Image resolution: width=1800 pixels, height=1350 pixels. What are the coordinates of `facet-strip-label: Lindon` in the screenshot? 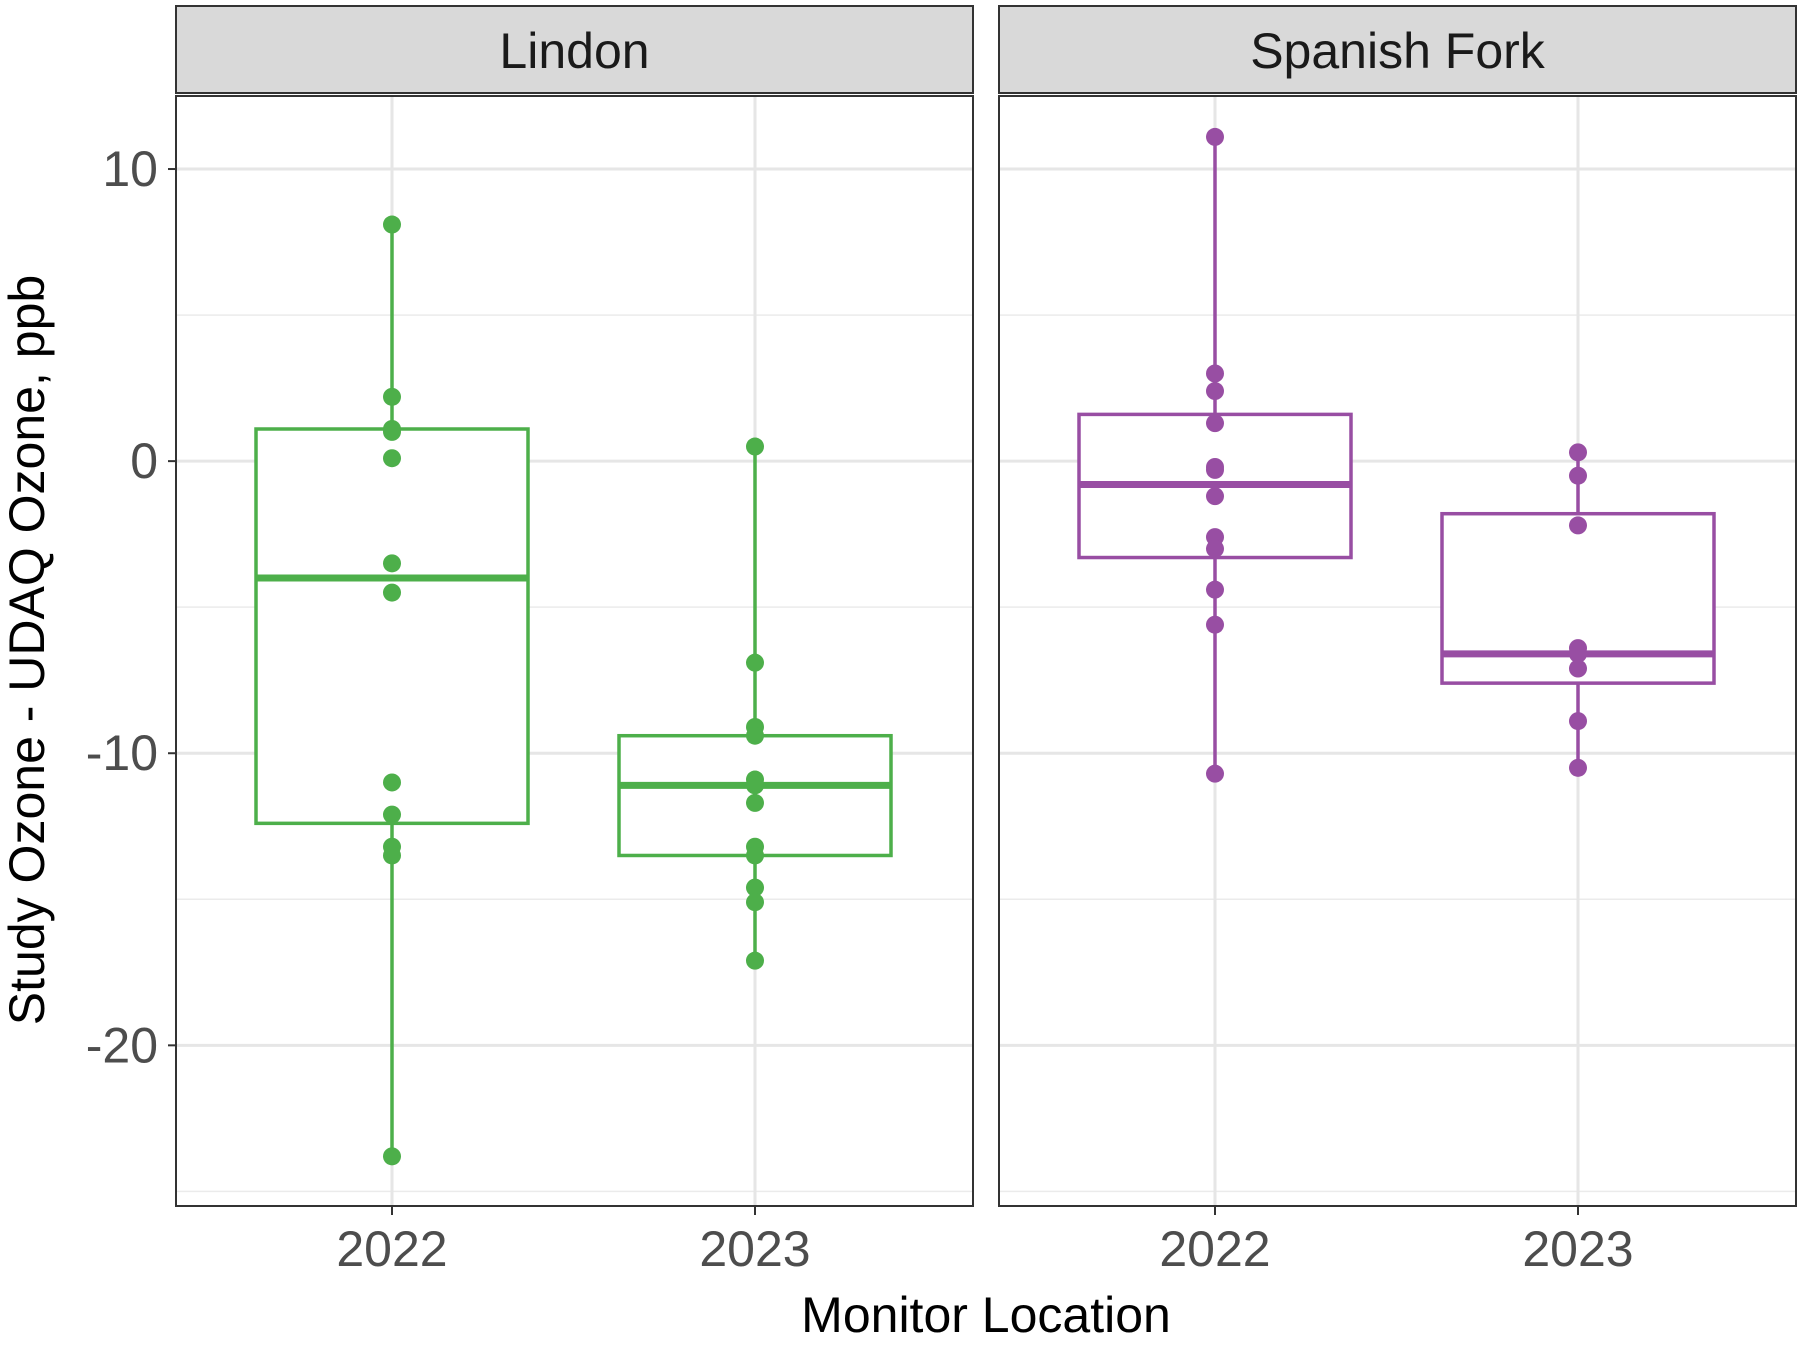 It's located at (574, 51).